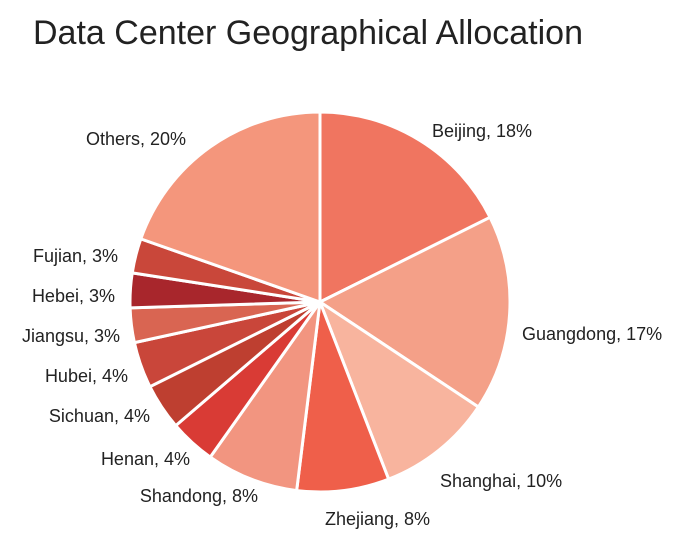 The image size is (690, 544). Describe the element at coordinates (377, 519) in the screenshot. I see `slice-label: Zhejiang, 8%` at that location.